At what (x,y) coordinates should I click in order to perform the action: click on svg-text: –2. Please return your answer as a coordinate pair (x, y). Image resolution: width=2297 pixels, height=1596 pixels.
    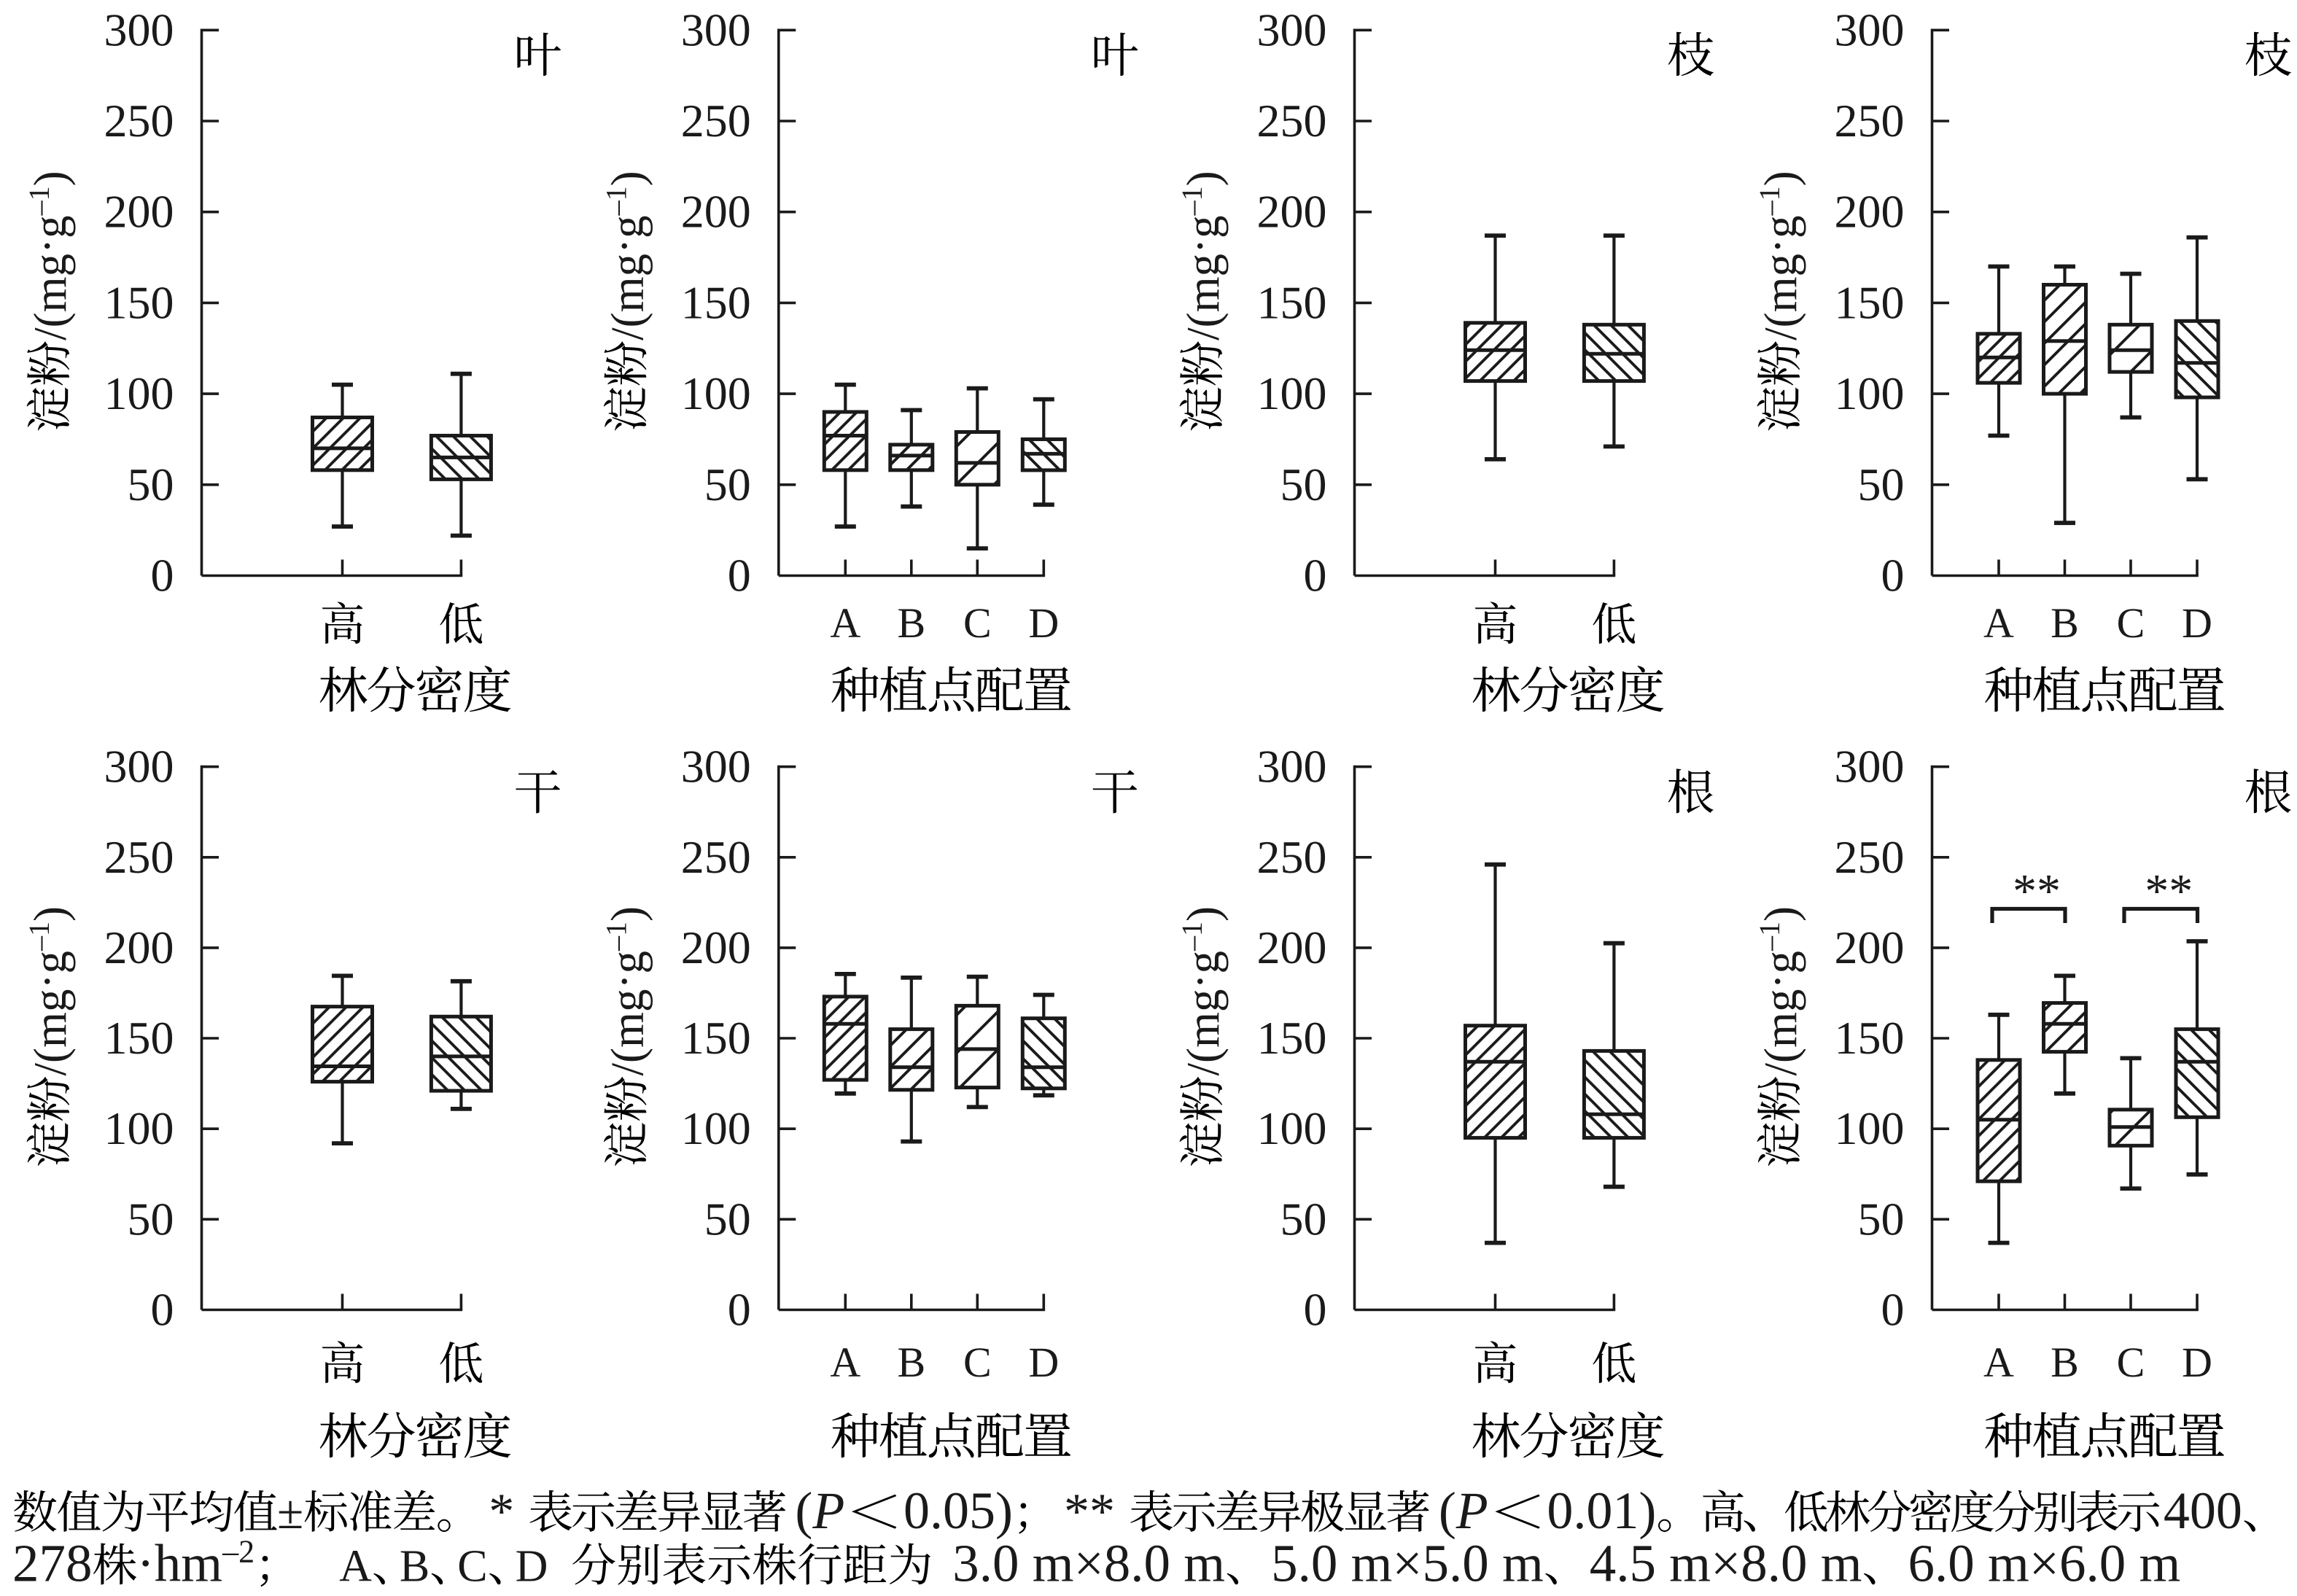
    Looking at the image, I should click on (238, 1552).